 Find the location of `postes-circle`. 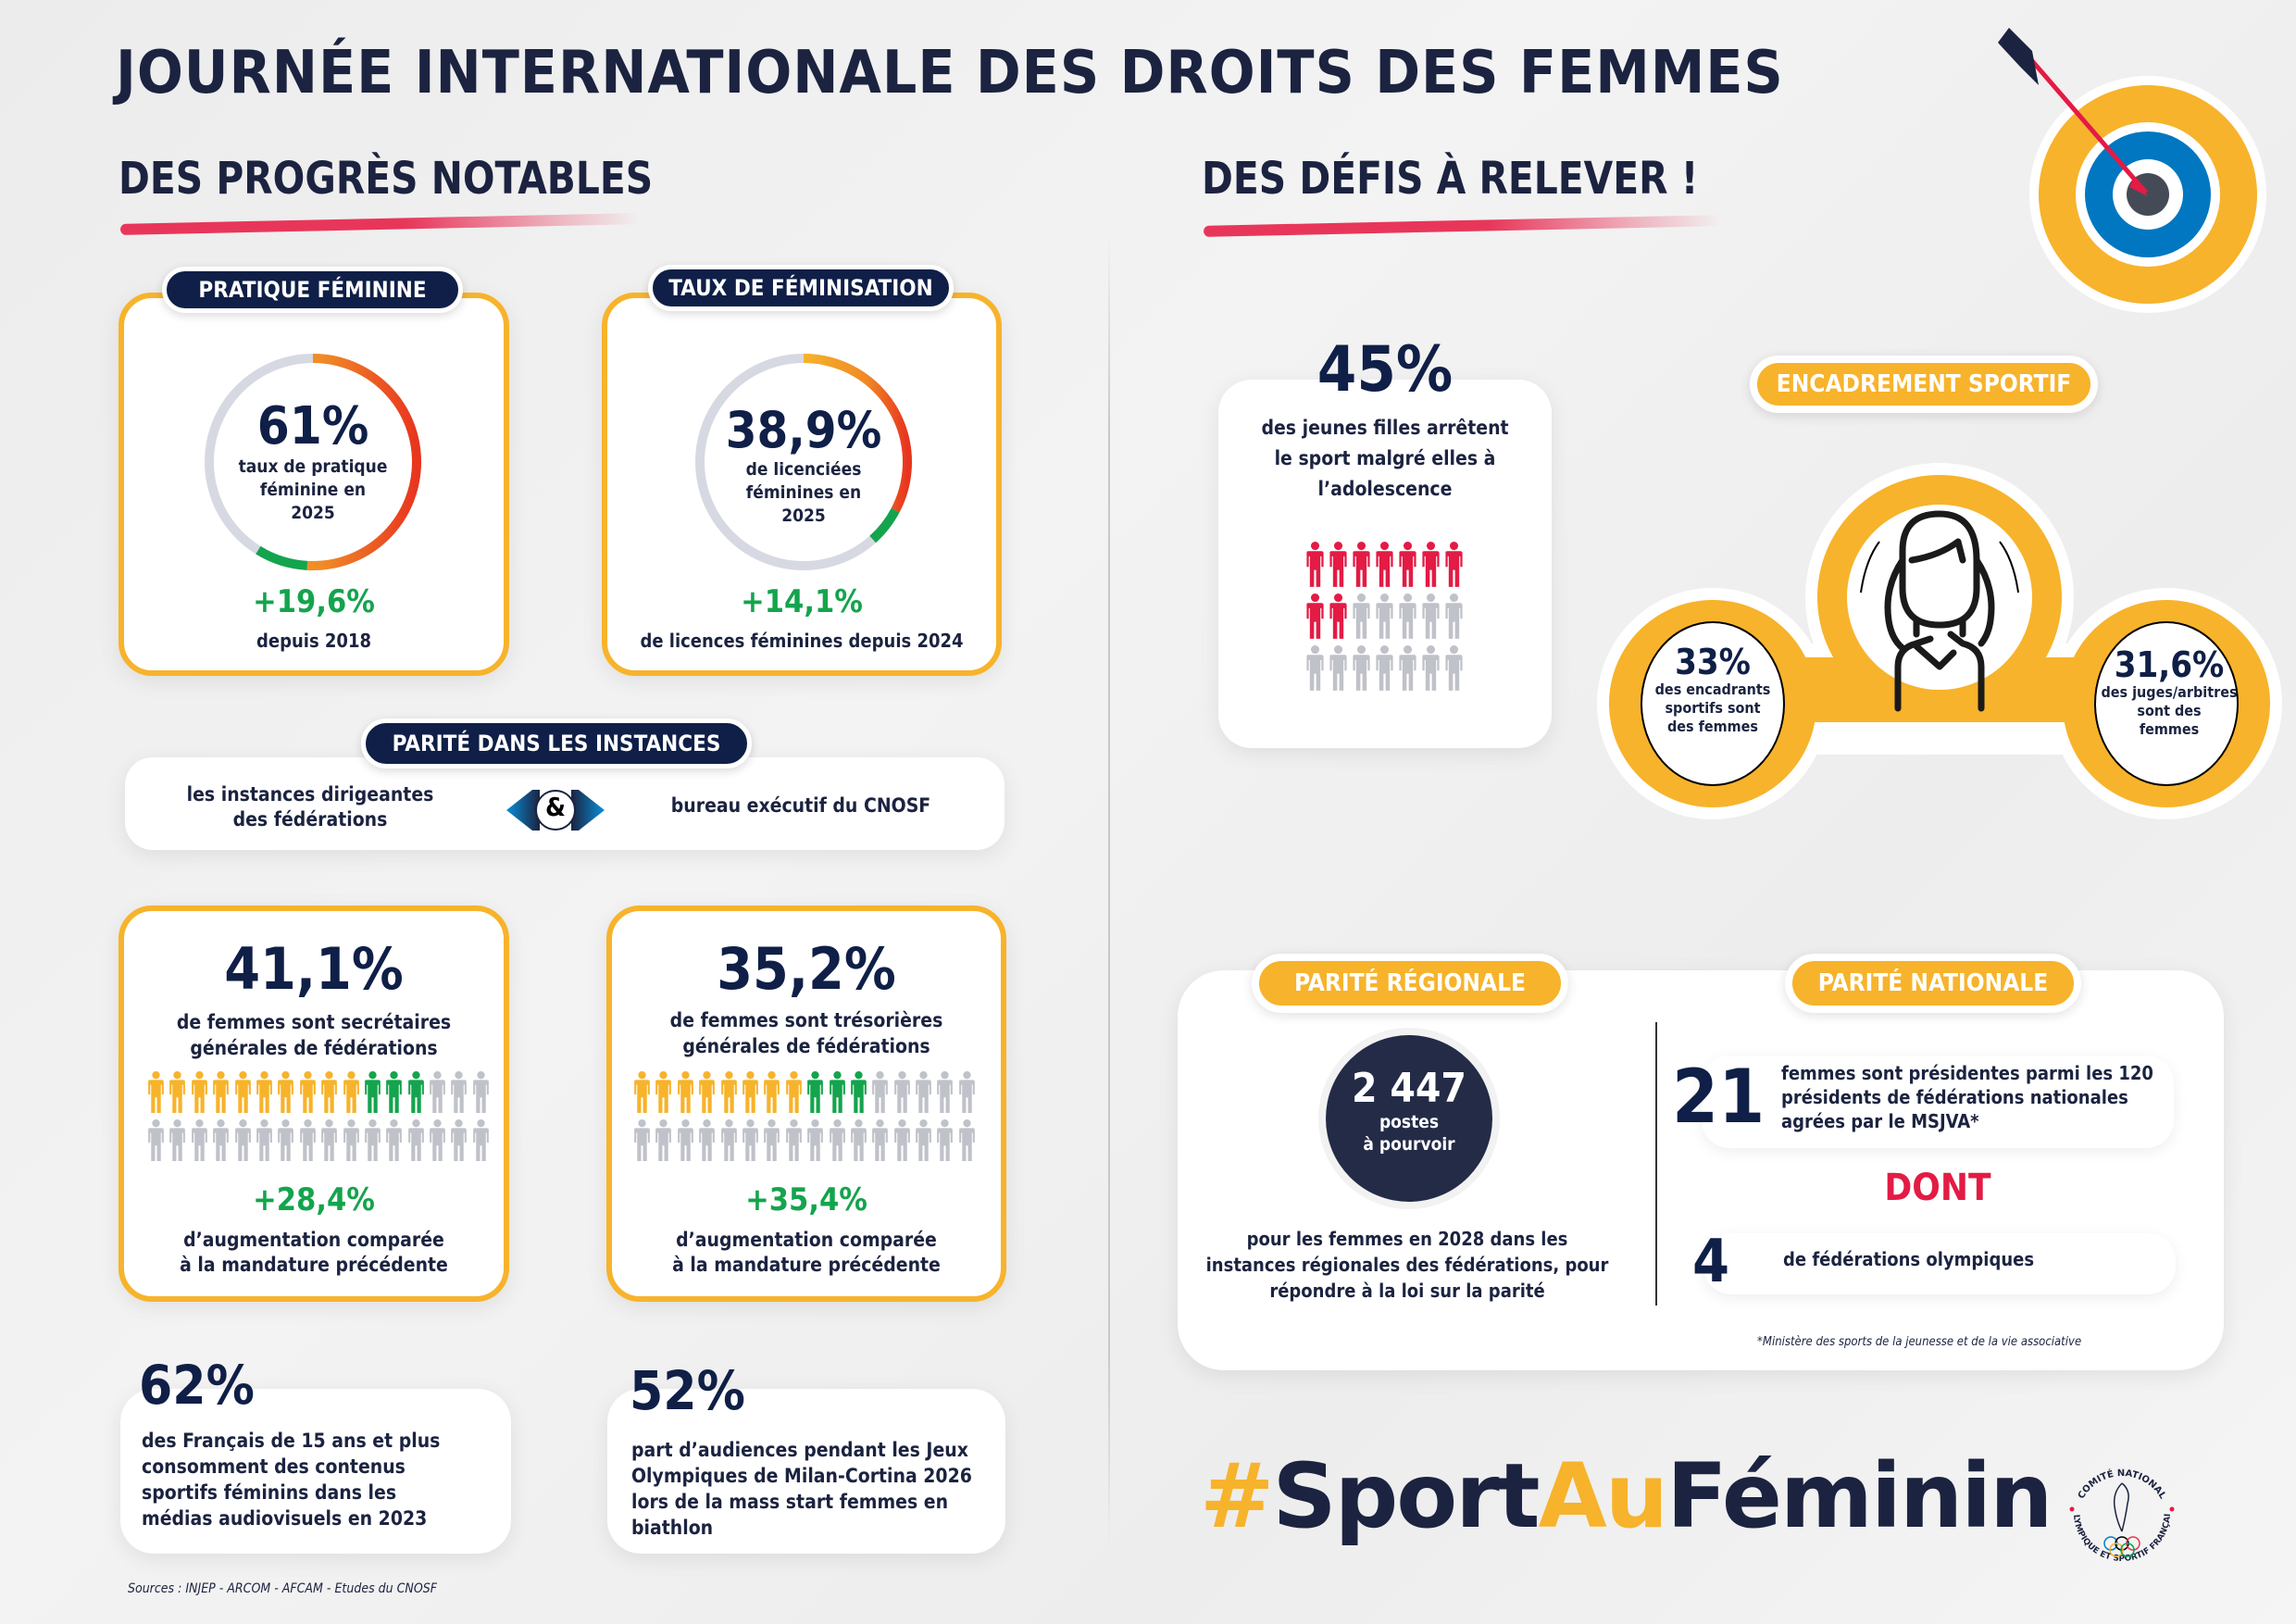

postes-circle is located at coordinates (1409, 1118).